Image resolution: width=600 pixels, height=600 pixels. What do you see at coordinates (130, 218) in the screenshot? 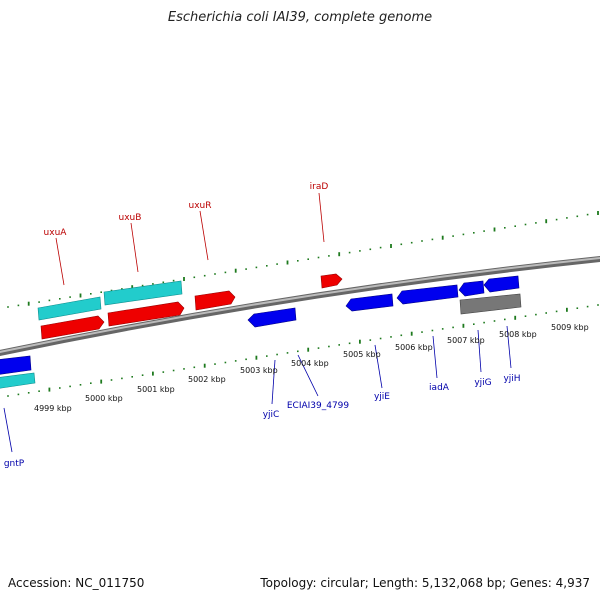
I see `gene-label-uxuB: uxuB` at bounding box center [130, 218].